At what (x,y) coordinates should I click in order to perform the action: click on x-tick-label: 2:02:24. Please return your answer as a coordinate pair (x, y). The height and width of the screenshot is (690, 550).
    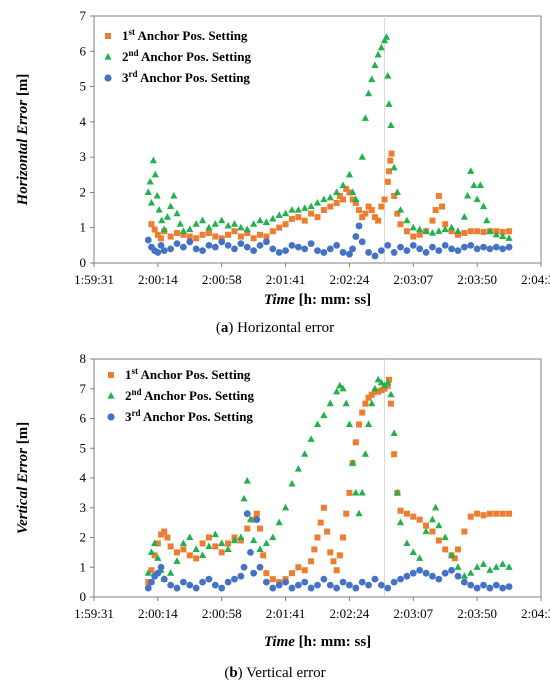
    Looking at the image, I should click on (350, 613).